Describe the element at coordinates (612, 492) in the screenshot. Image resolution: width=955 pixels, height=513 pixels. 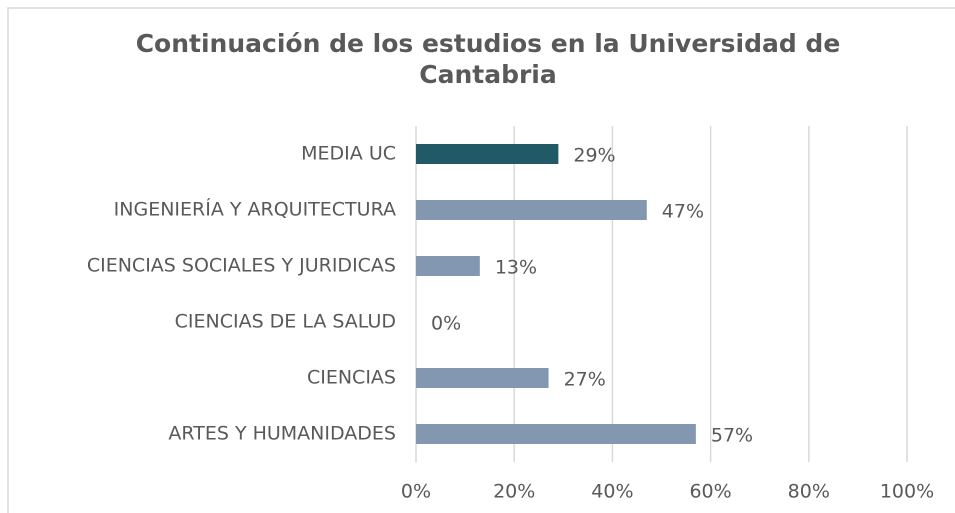
I see `x-tick-label: 40%` at that location.